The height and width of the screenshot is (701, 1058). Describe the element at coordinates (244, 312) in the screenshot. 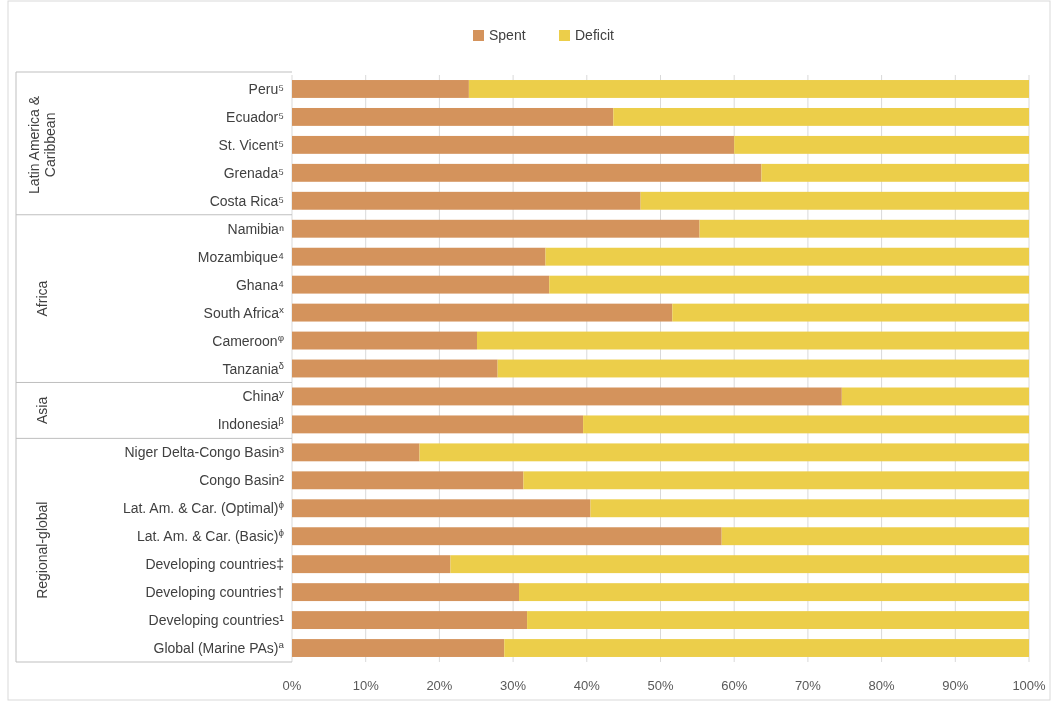

I see `y-tick-label: South Africa$^{x}$` at that location.